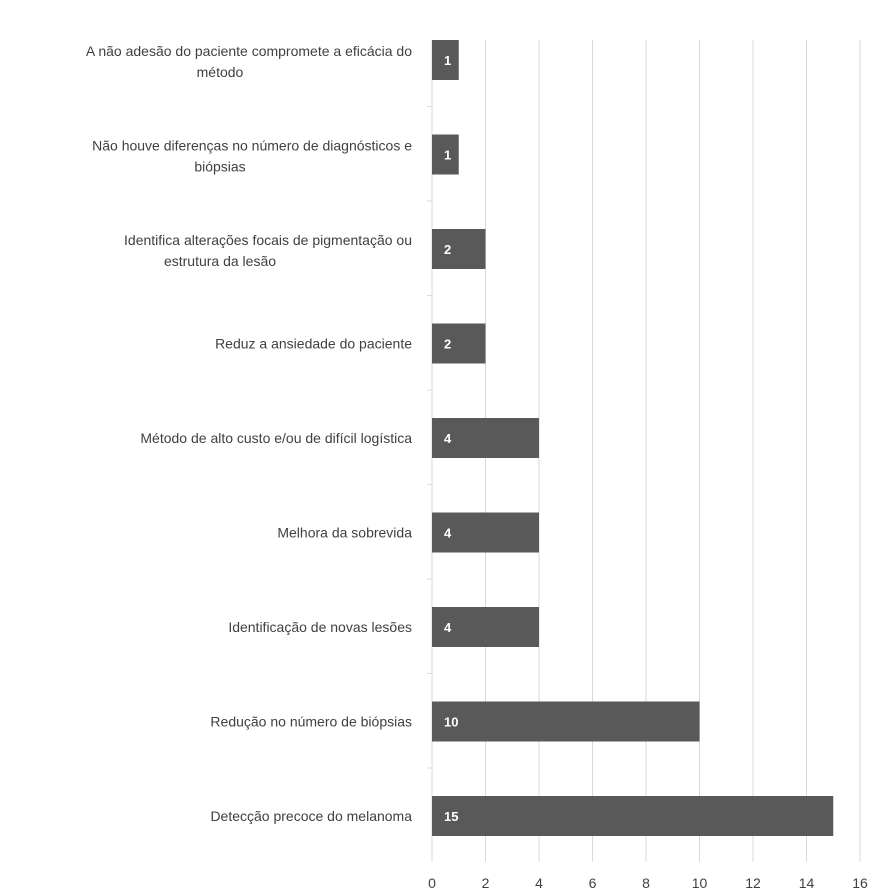 Image resolution: width=873 pixels, height=894 pixels. What do you see at coordinates (311, 816) in the screenshot?
I see `category-label: Detecção precoce do melanoma` at bounding box center [311, 816].